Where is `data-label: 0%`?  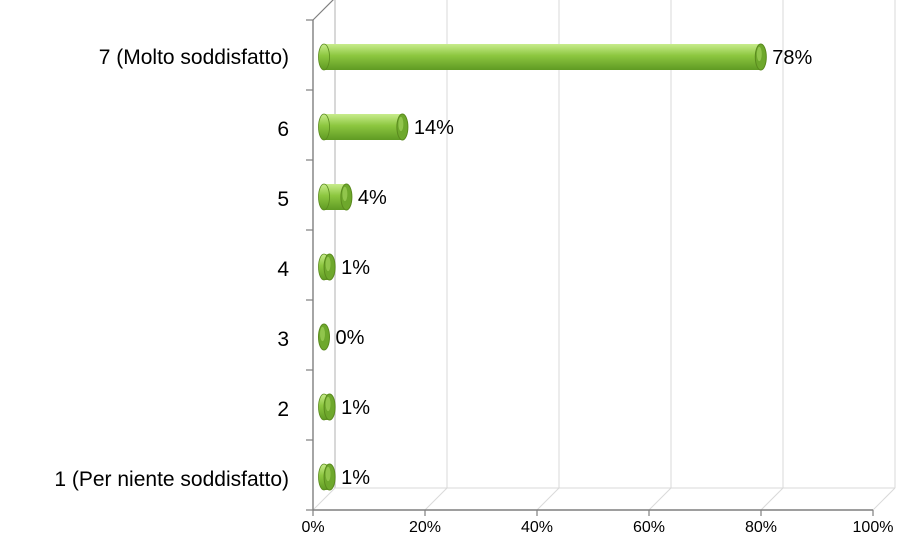 data-label: 0% is located at coordinates (350, 338).